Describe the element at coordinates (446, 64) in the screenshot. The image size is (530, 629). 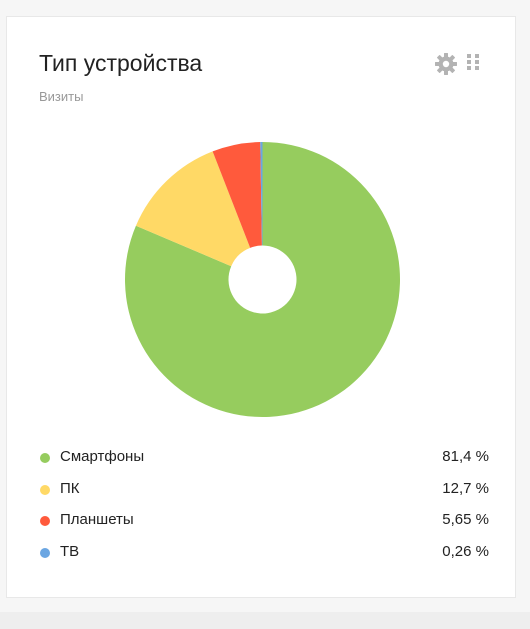
I see `gear-icon` at that location.